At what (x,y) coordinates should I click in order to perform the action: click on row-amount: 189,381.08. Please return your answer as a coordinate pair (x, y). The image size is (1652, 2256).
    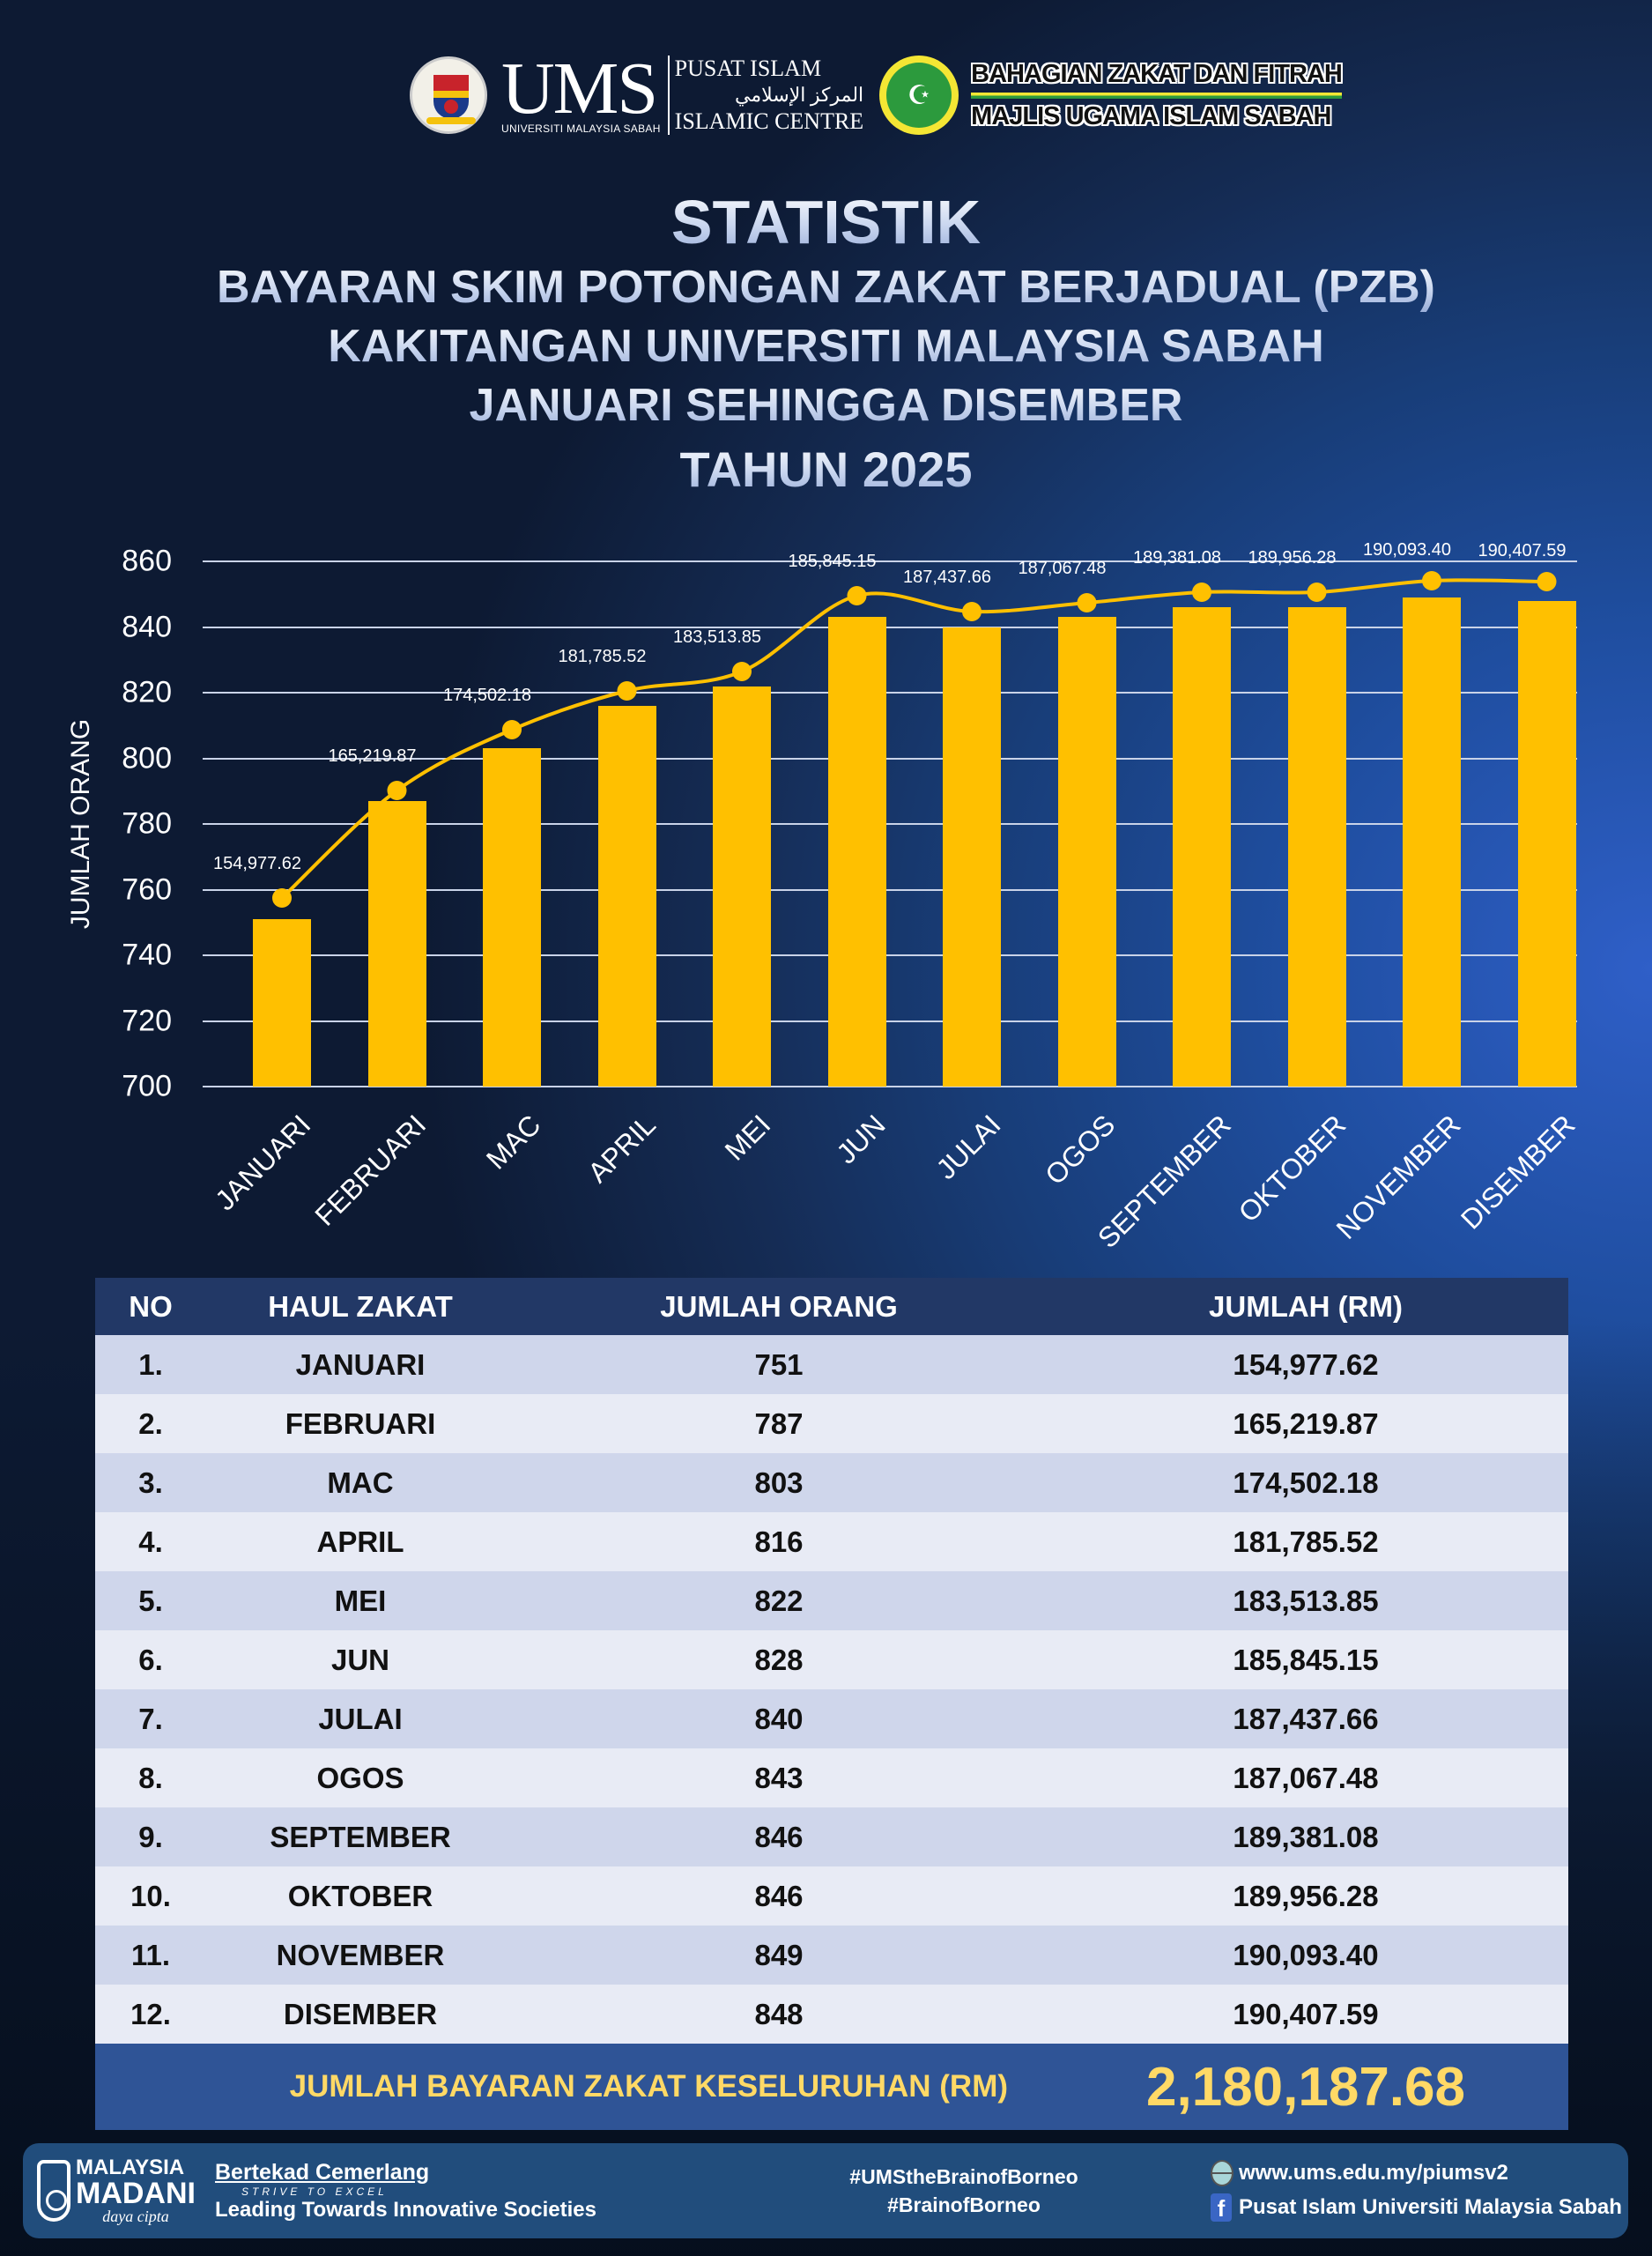
    Looking at the image, I should click on (1306, 1836).